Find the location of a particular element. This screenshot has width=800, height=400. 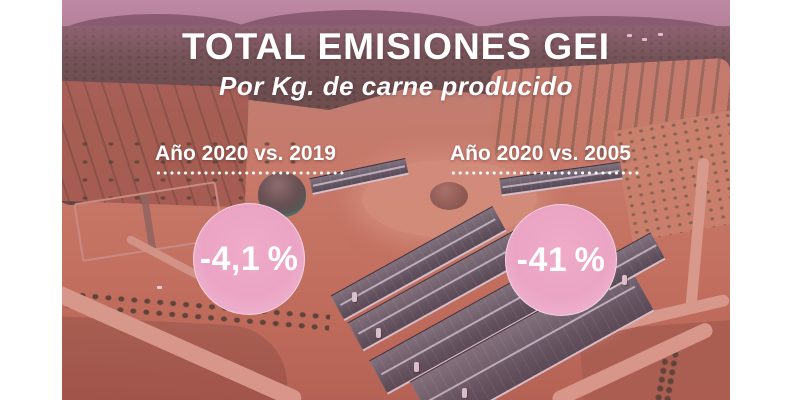

stat-heading-label: Año 2020 vs. 2019 is located at coordinates (245, 153).